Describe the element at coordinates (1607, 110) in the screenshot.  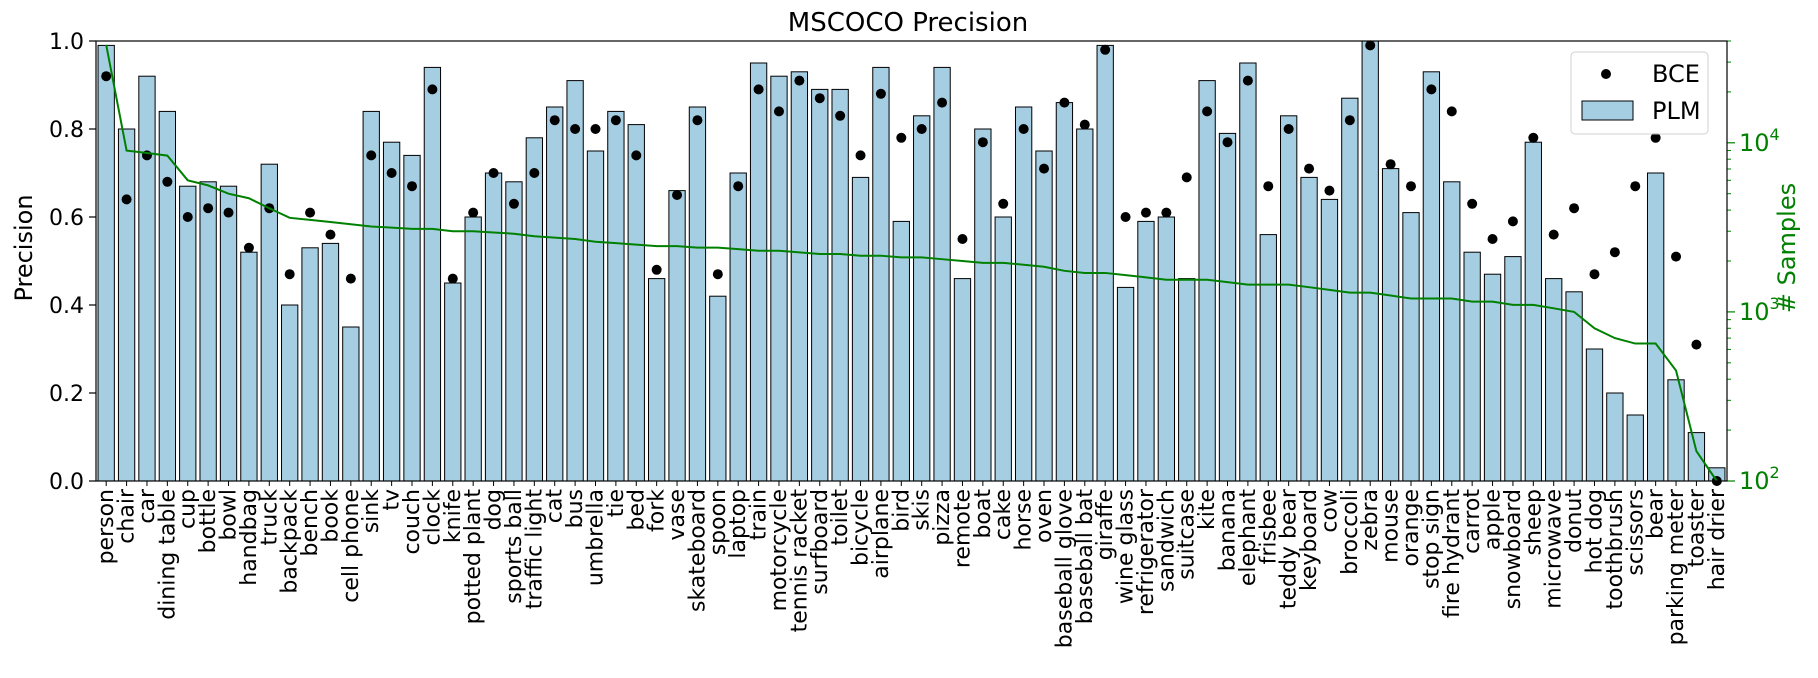
I see `legend-plm-swatch` at that location.